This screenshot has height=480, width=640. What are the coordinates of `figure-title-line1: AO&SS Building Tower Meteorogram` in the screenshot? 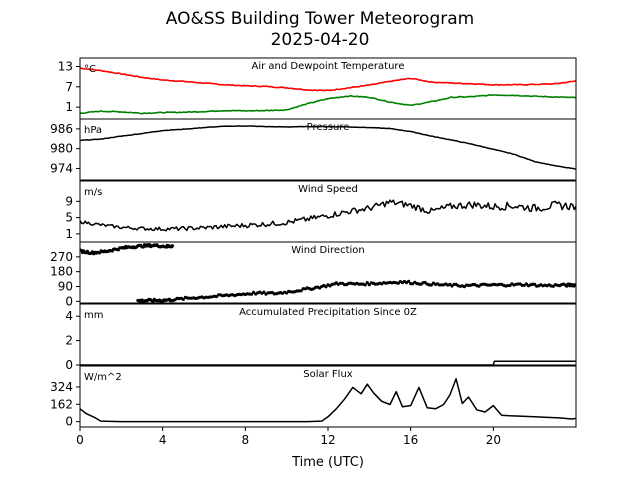 It's located at (320, 19).